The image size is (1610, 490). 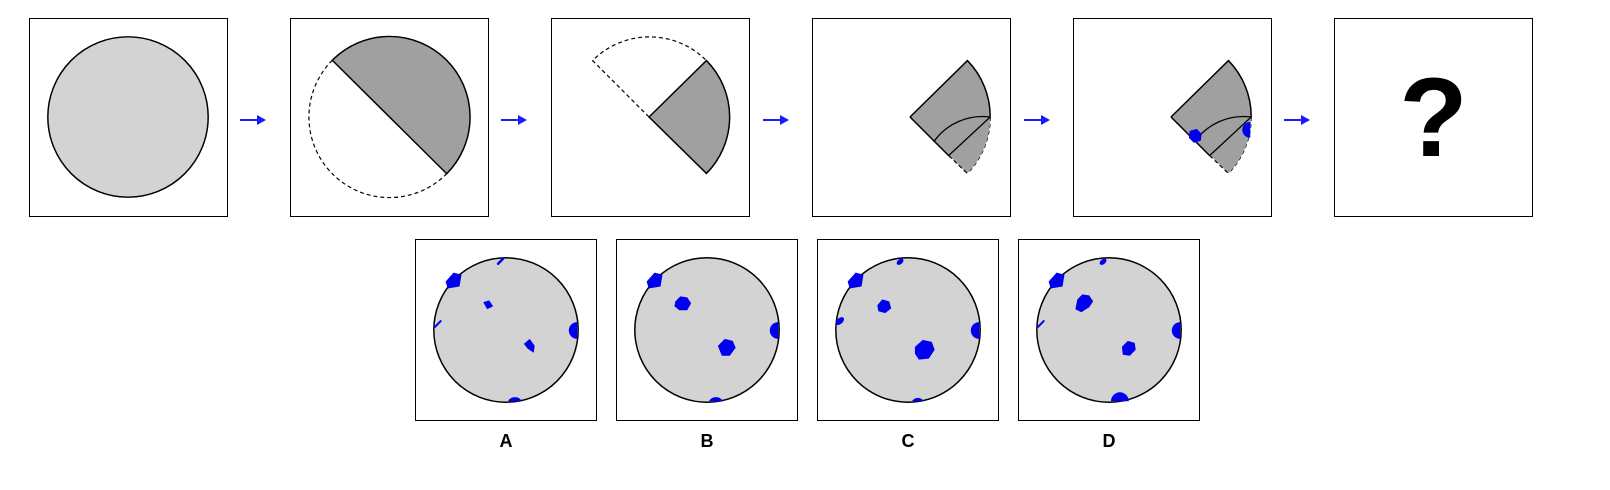 What do you see at coordinates (401, 105) in the screenshot?
I see `folded-half` at bounding box center [401, 105].